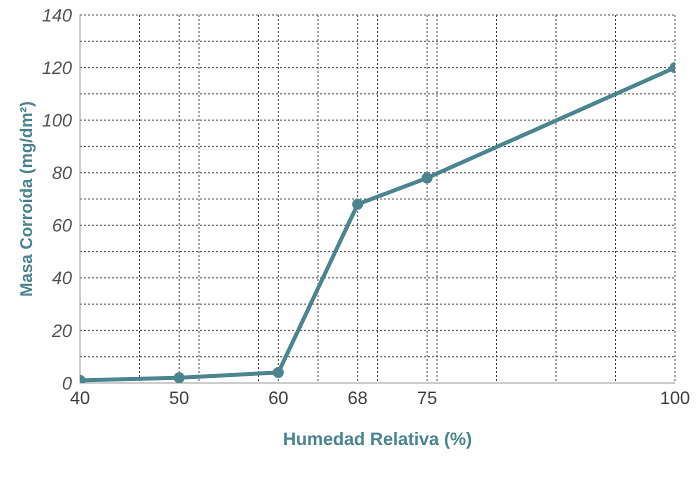 The image size is (699, 478). Describe the element at coordinates (62, 226) in the screenshot. I see `y-tick-label: 60` at that location.